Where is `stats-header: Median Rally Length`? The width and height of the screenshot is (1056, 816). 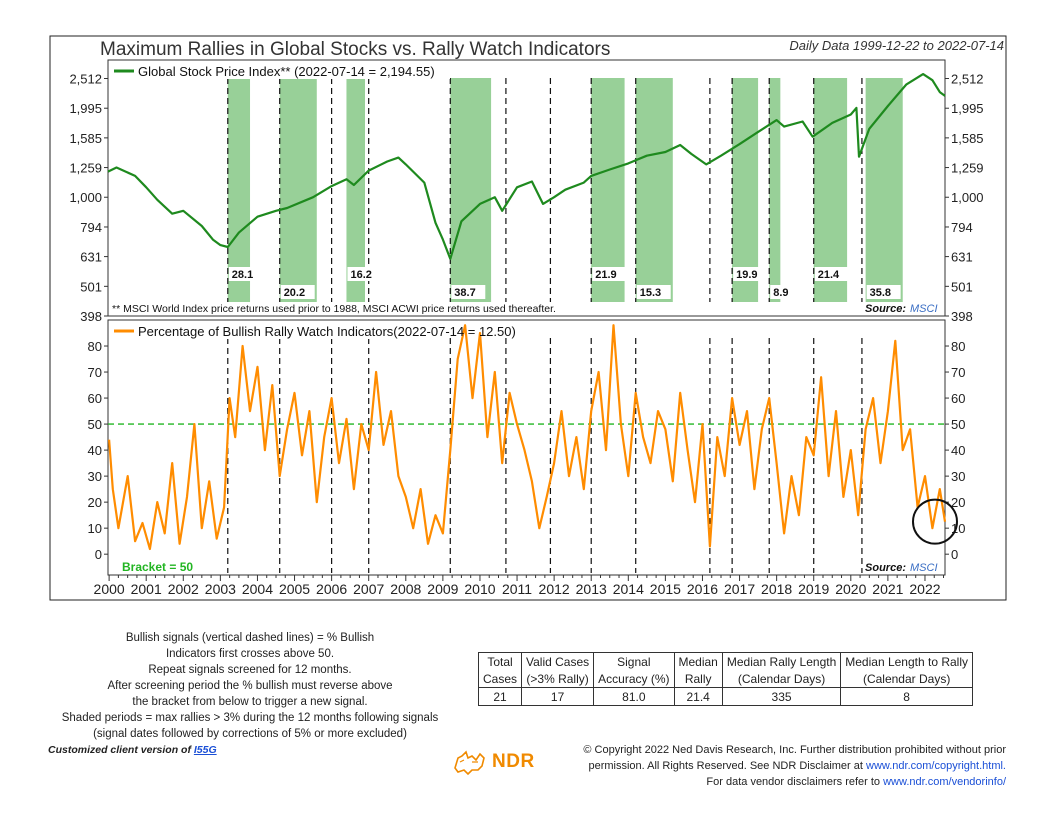 stats-header: Median Rally Length is located at coordinates (781, 661).